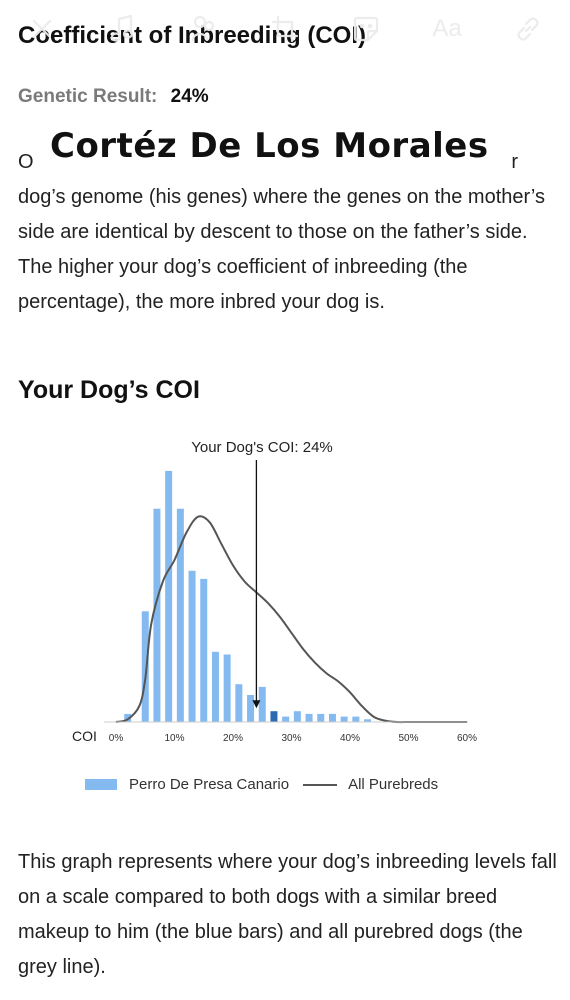  I want to click on effects-button, so click(204, 29).